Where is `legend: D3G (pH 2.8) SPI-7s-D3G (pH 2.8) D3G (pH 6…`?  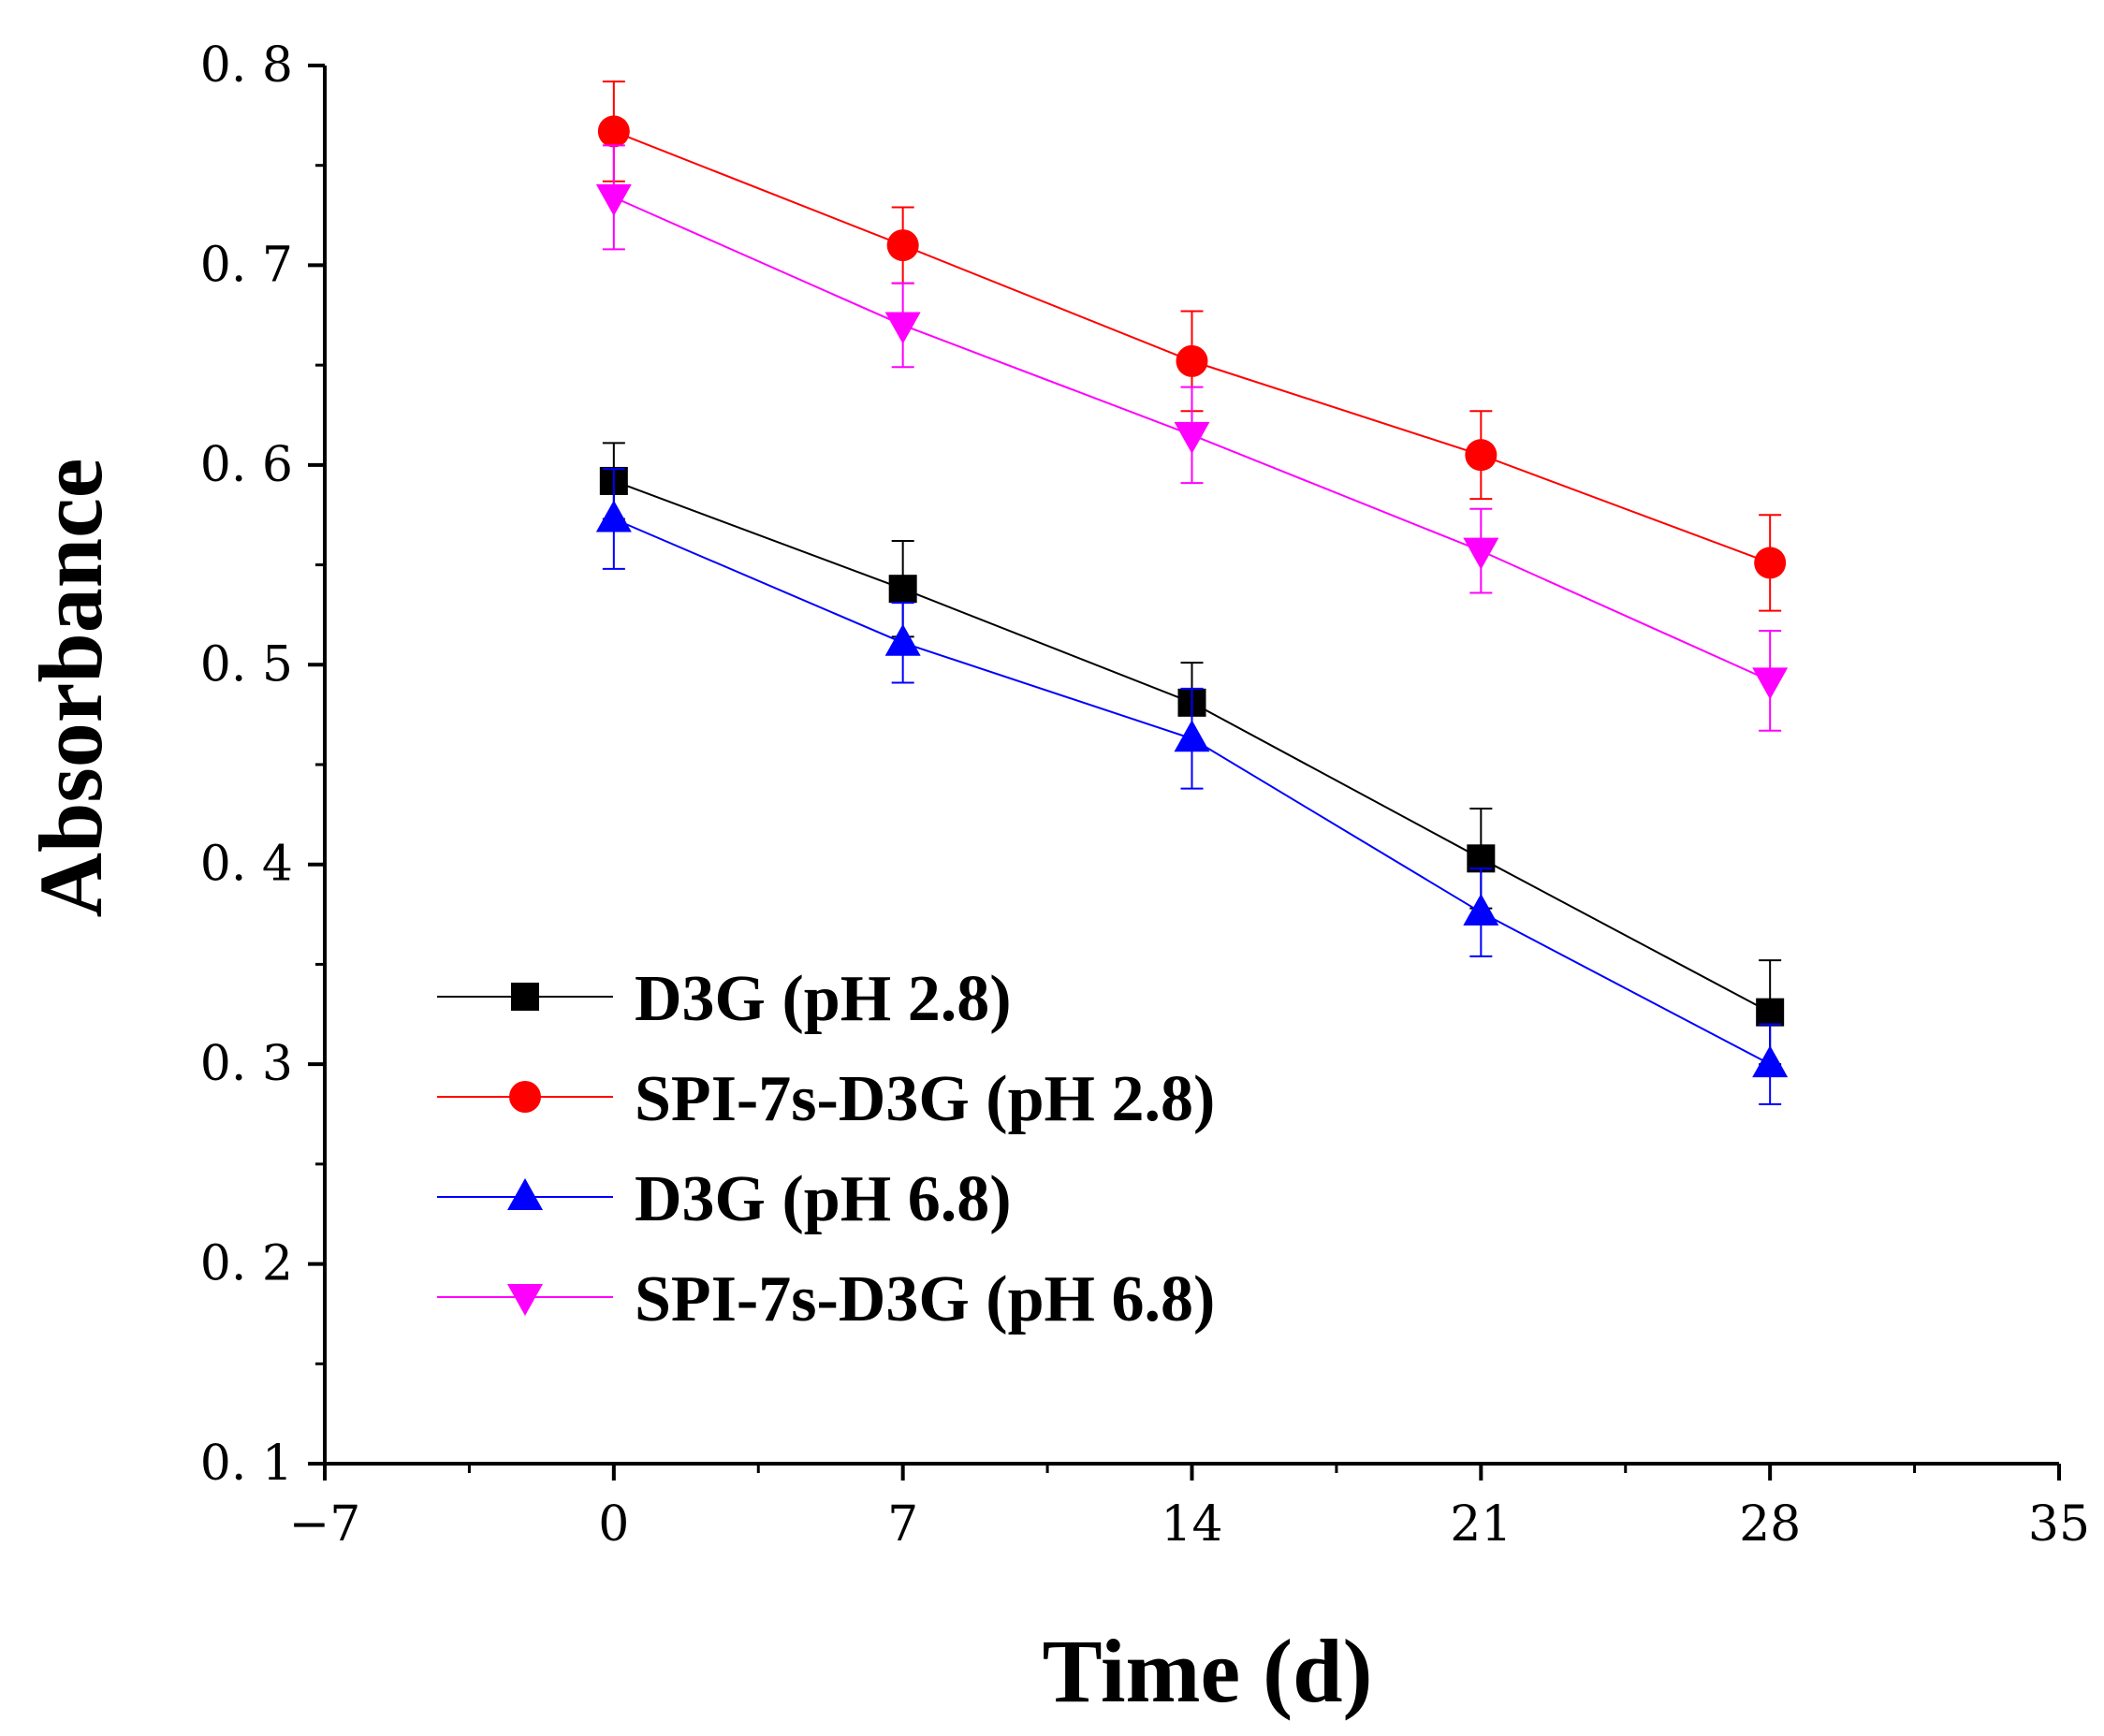
legend: D3G (pH 2.8) SPI-7s-D3G (pH 2.8) D3G (pH 6… is located at coordinates (826, 1149).